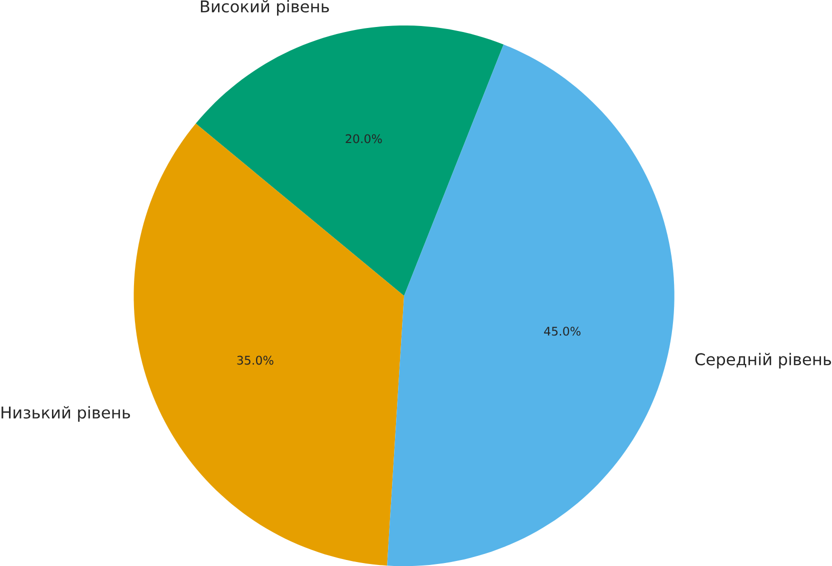 This screenshot has height=566, width=832. What do you see at coordinates (763, 360) in the screenshot?
I see `slice-label: Середній рівень` at bounding box center [763, 360].